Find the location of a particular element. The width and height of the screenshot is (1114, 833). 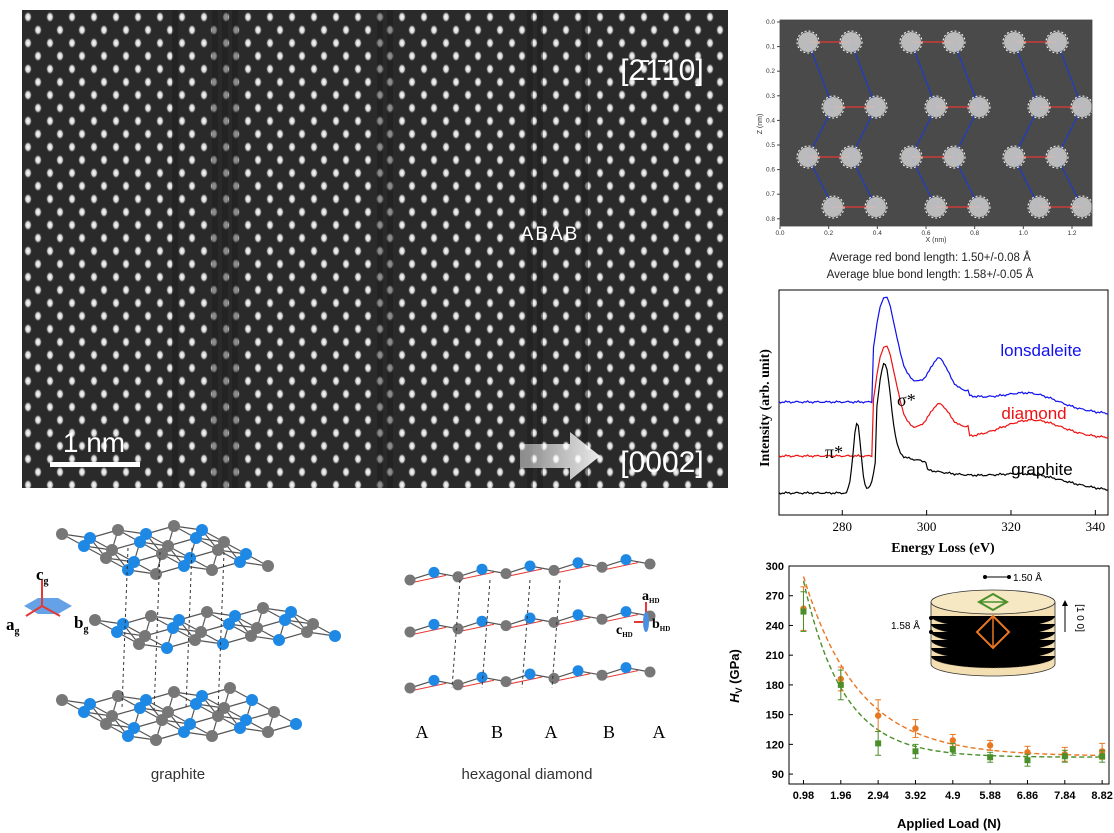

hv-tick-label: 150 is located at coordinates (775, 716).